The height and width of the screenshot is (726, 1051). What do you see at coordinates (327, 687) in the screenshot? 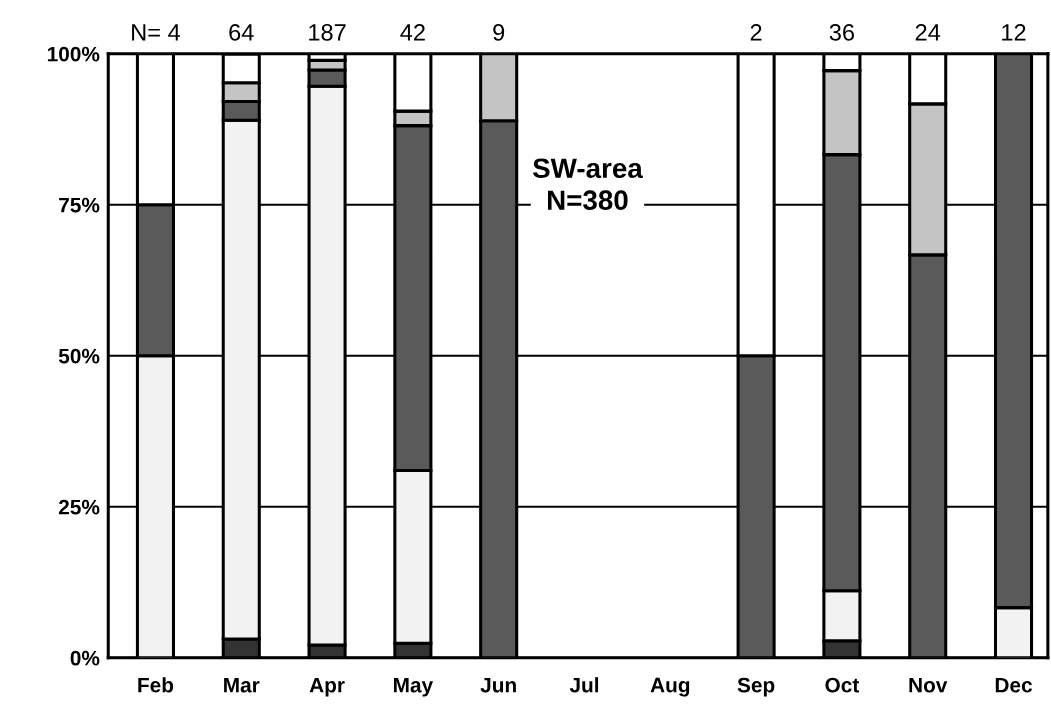
I see `x-tick-label: Apr` at bounding box center [327, 687].